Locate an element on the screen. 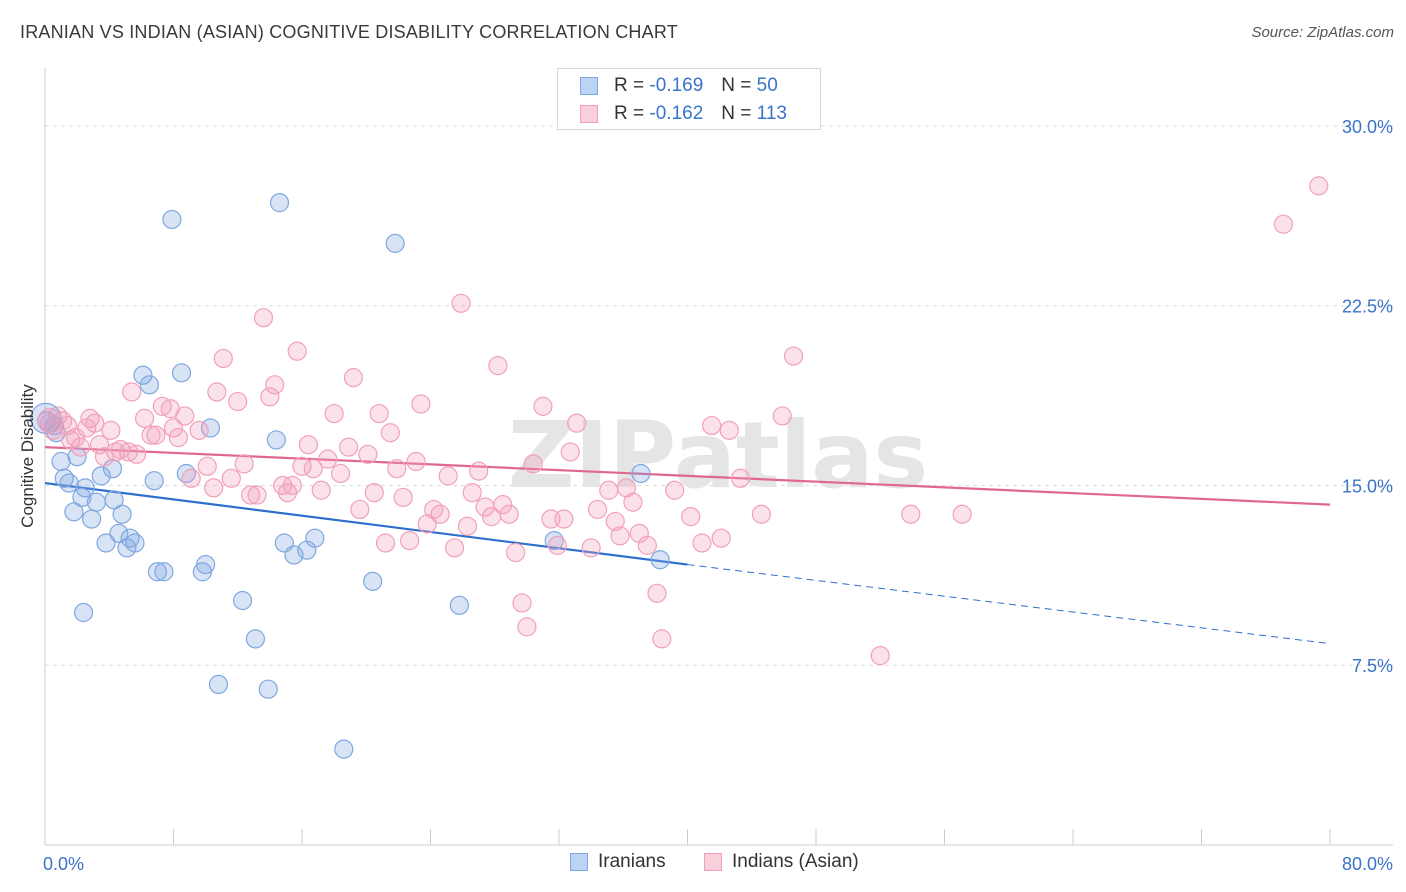  iranians-trendline-extension is located at coordinates (1009, 604).